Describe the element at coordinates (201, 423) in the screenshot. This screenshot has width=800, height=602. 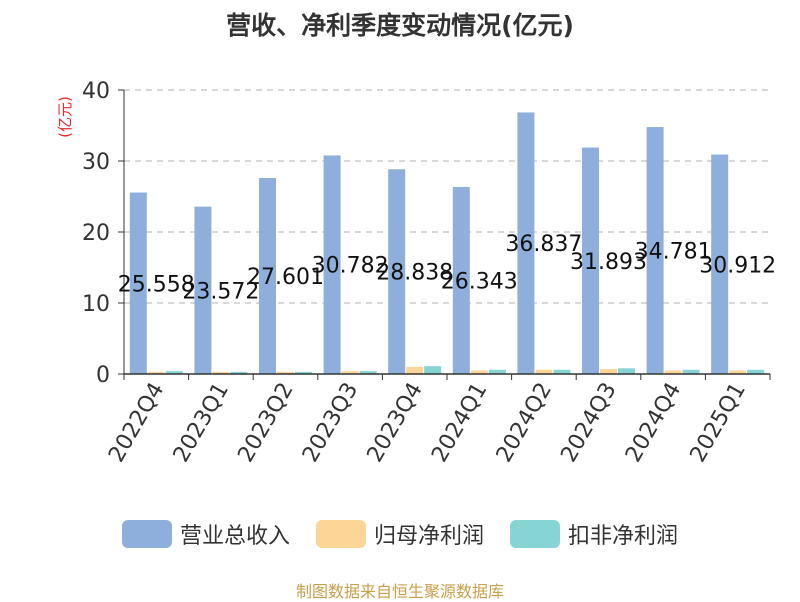
I see `x-tick-label: 2023Q1` at that location.